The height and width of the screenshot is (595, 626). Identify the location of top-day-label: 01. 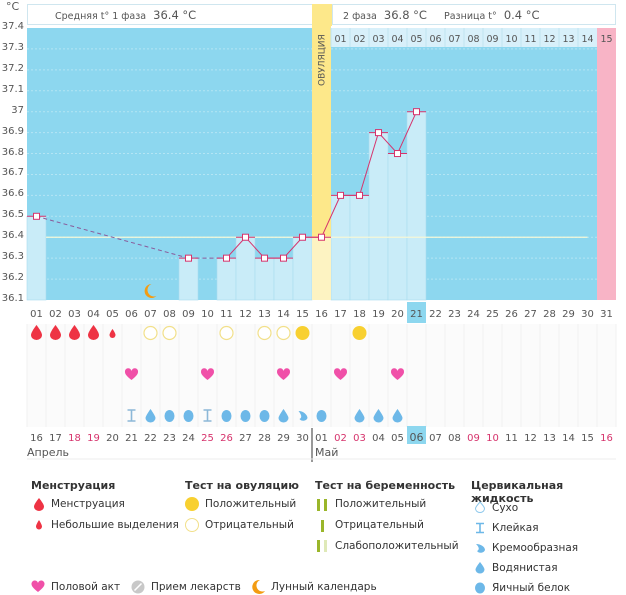
(340, 39).